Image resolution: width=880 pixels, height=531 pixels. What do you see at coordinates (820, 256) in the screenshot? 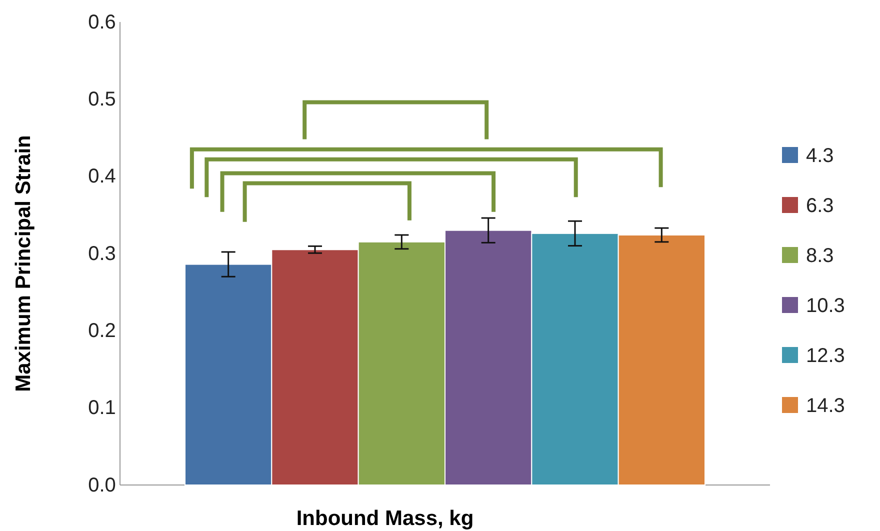
I see `legend-label: 8.3` at bounding box center [820, 256].